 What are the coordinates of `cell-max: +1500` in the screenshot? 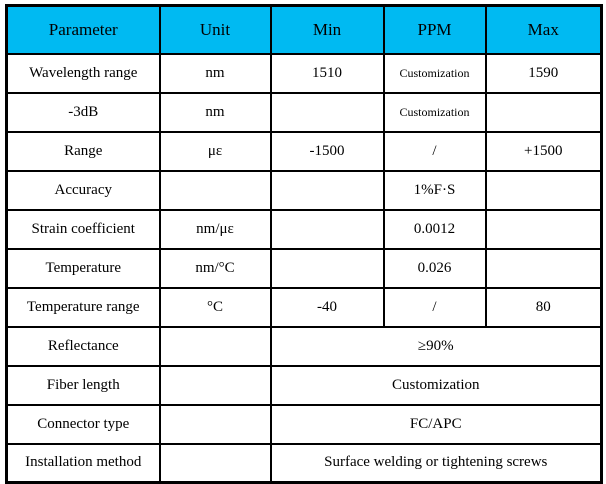 It's located at (543, 151).